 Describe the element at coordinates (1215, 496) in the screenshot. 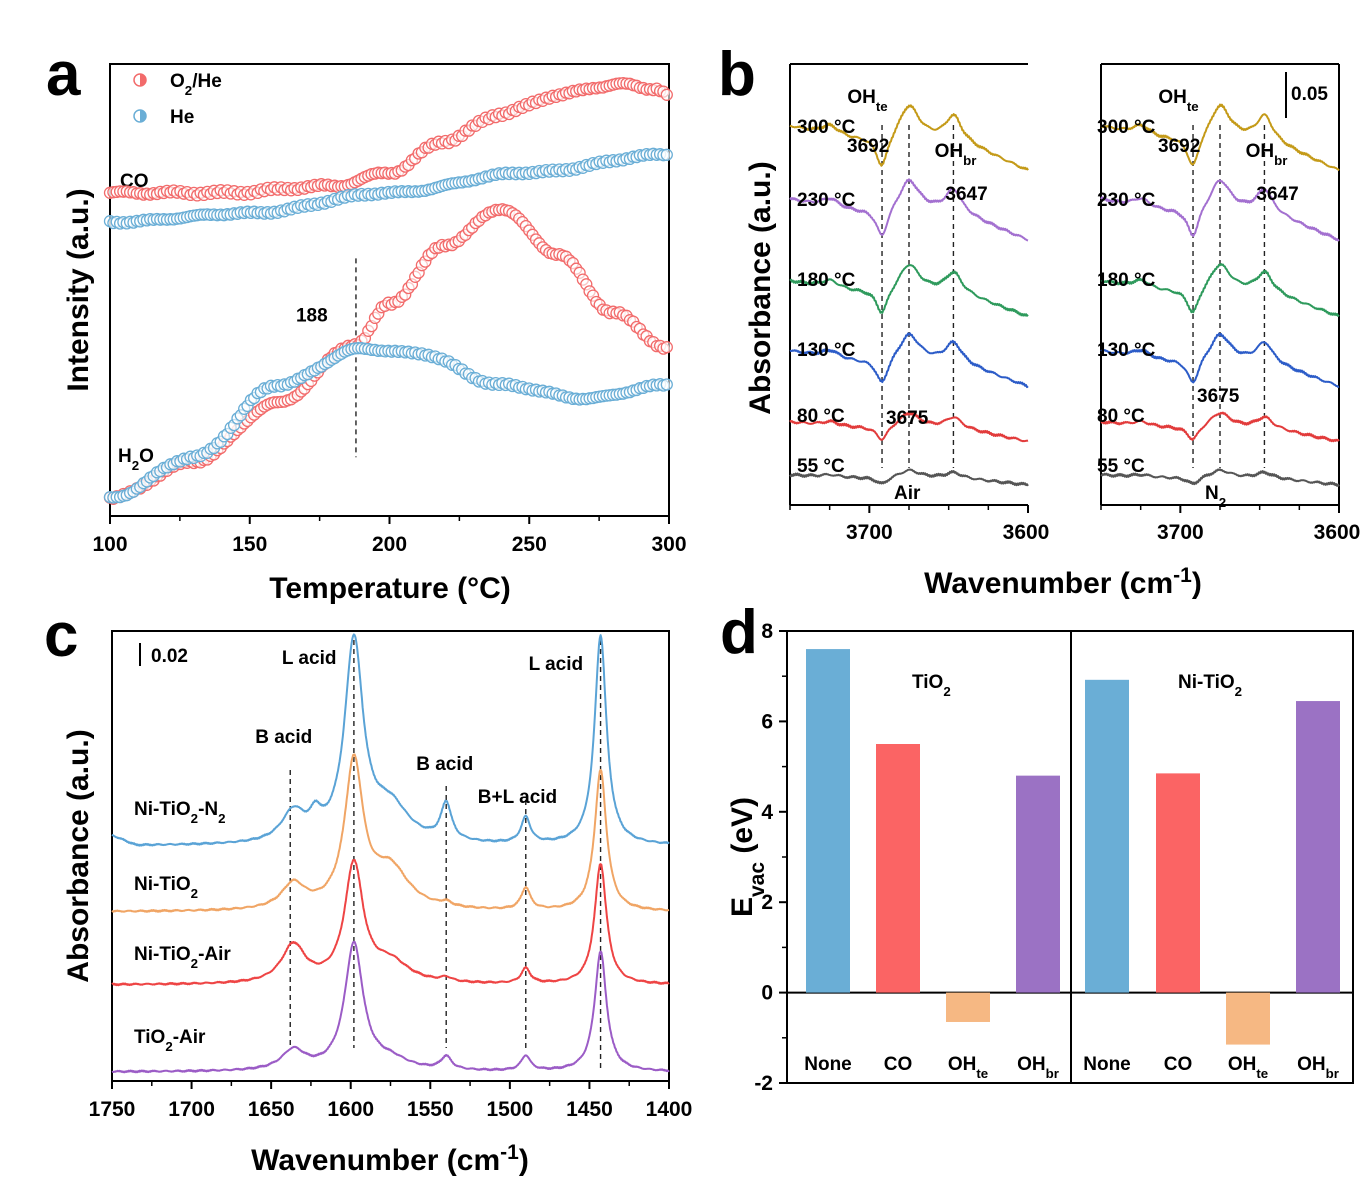

I see `atmosphere-label: N2` at that location.